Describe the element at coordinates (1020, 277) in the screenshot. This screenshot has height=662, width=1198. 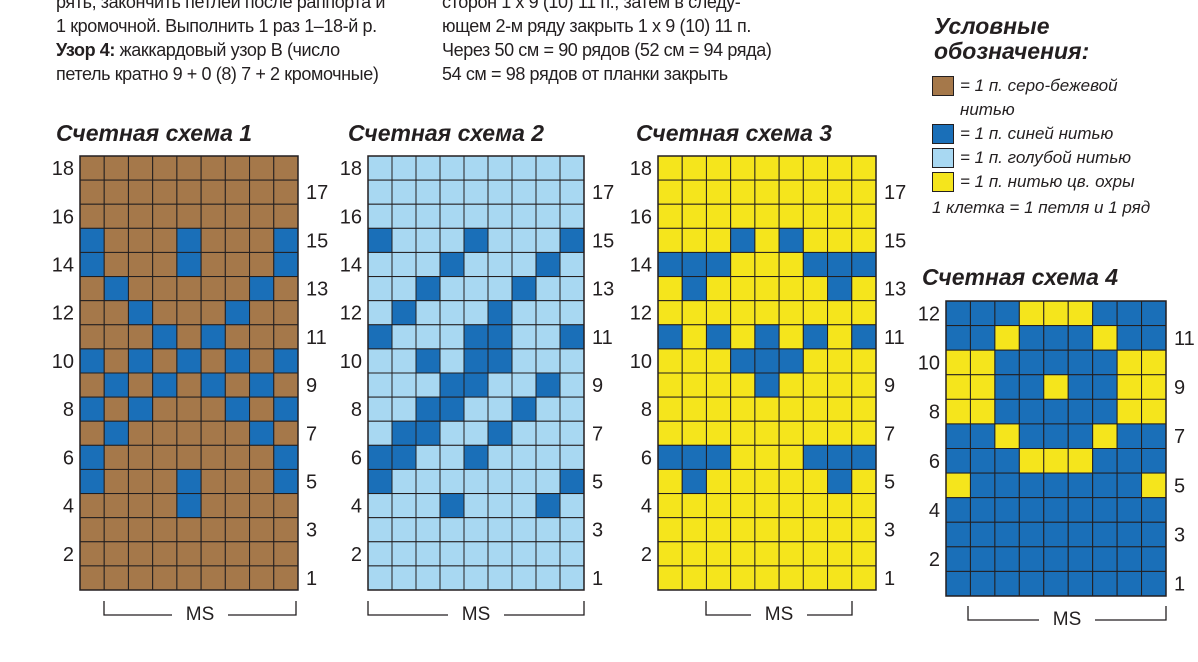
I see `scheme-4-title: Счетная схема 4` at that location.